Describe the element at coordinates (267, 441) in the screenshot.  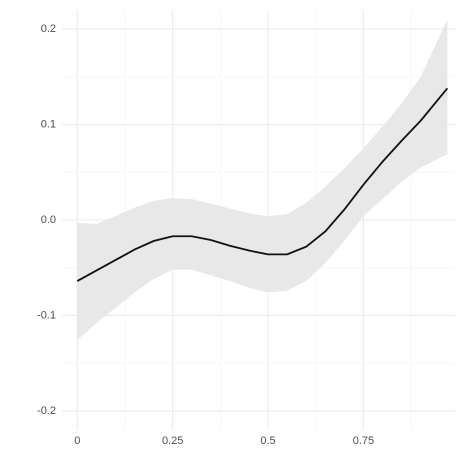
I see `x-tick-label: 0.5` at that location.